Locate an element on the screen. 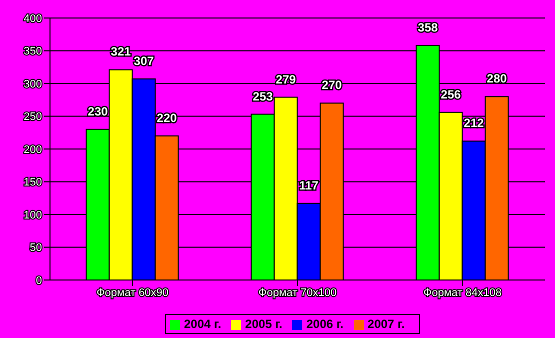  data-label: 253 is located at coordinates (263, 96).